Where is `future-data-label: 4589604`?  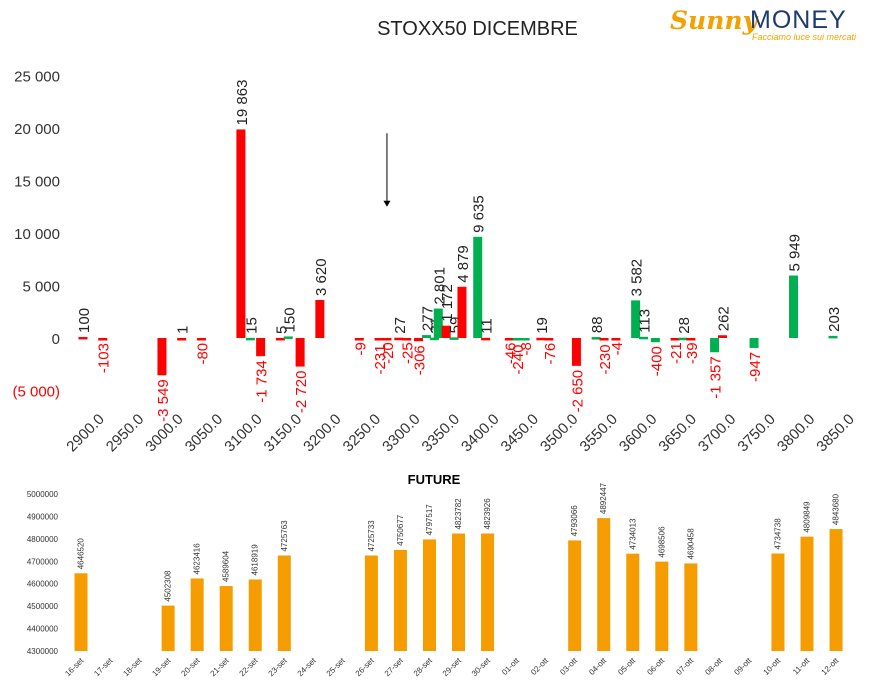
future-data-label: 4589604 is located at coordinates (226, 566).